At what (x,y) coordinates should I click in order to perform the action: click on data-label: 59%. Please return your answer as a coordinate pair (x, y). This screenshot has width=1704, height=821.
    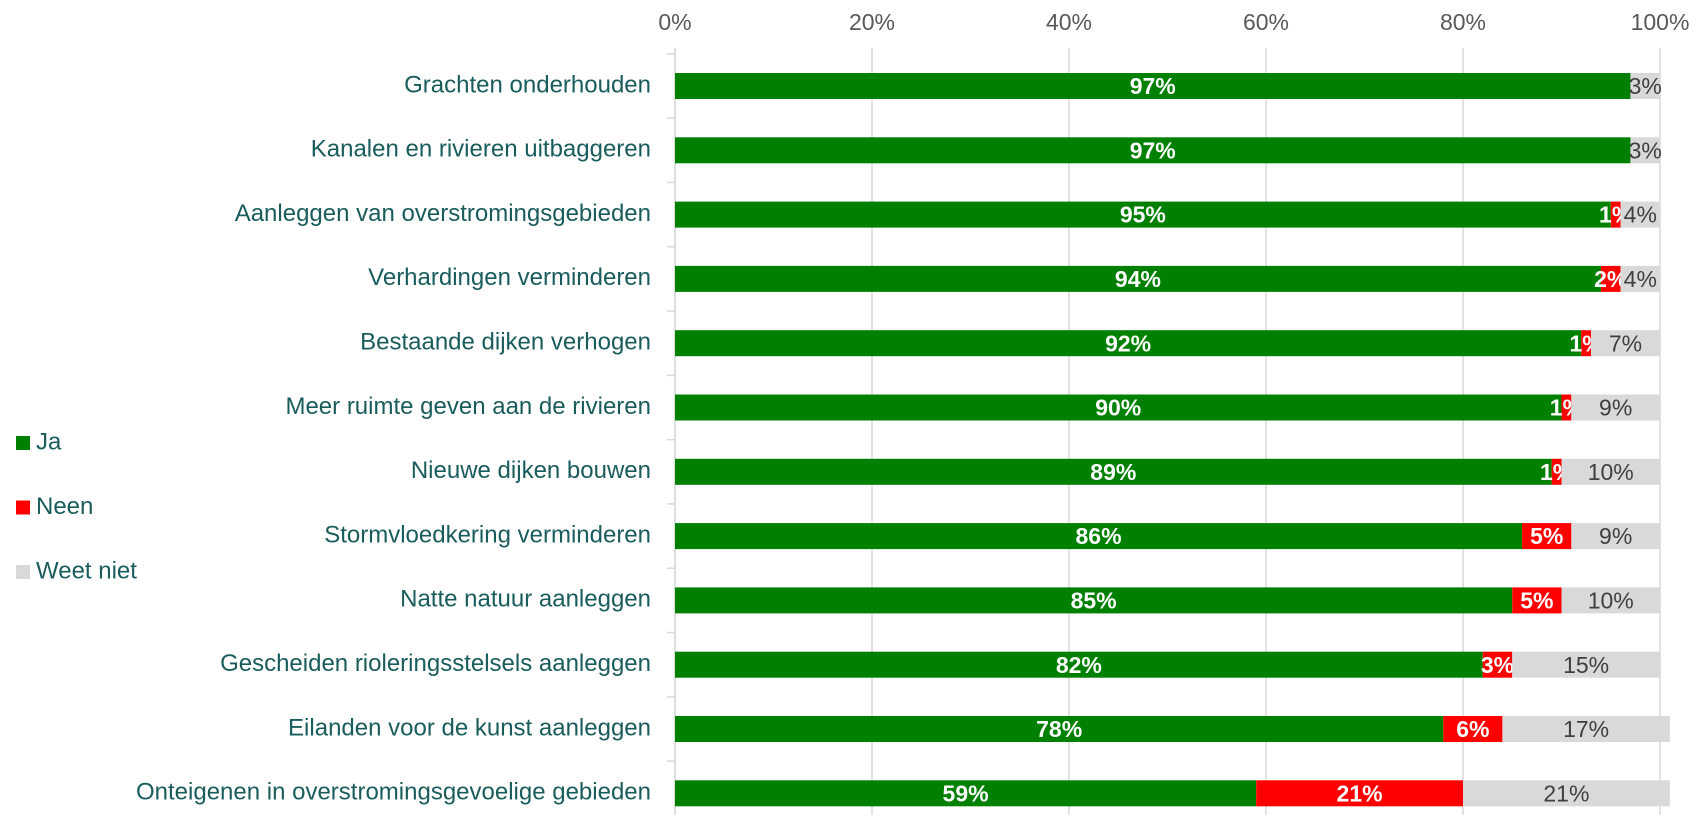
    Looking at the image, I should click on (966, 793).